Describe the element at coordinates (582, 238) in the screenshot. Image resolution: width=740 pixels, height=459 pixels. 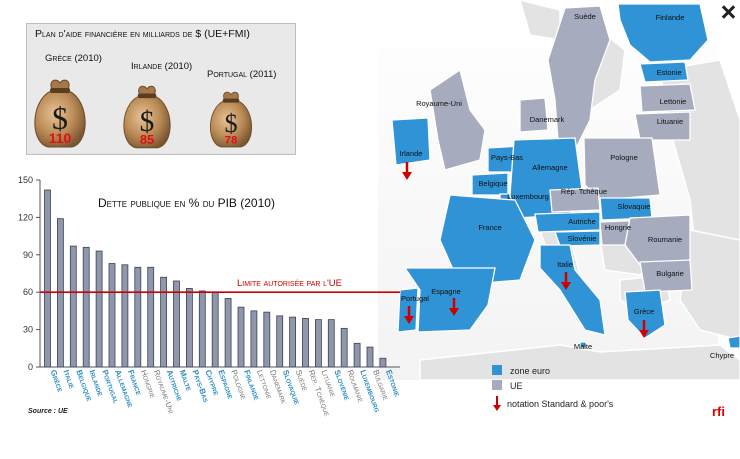
I see `country-slovnie-label: Slovénie` at that location.